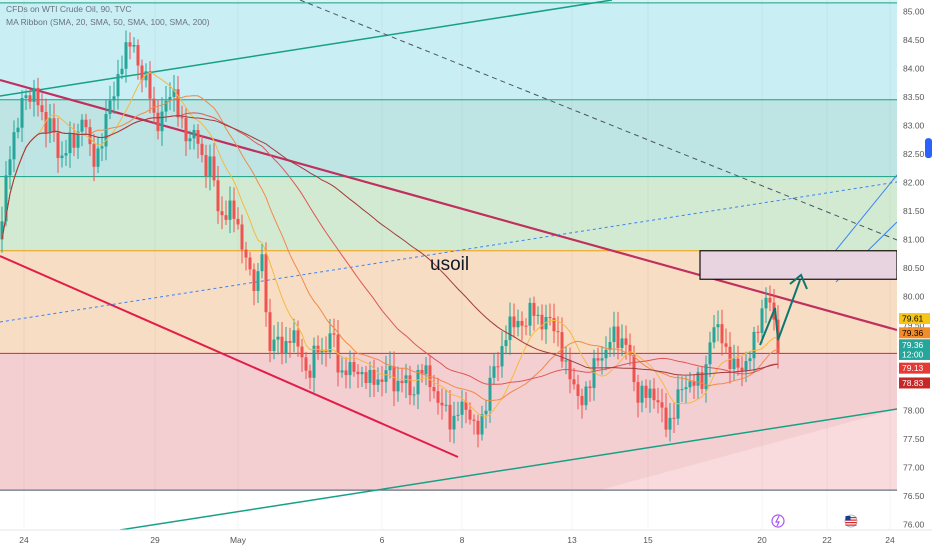 This screenshot has height=550, width=932. Describe the element at coordinates (450, 264) in the screenshot. I see `usoil-annotation: usoil` at that location.